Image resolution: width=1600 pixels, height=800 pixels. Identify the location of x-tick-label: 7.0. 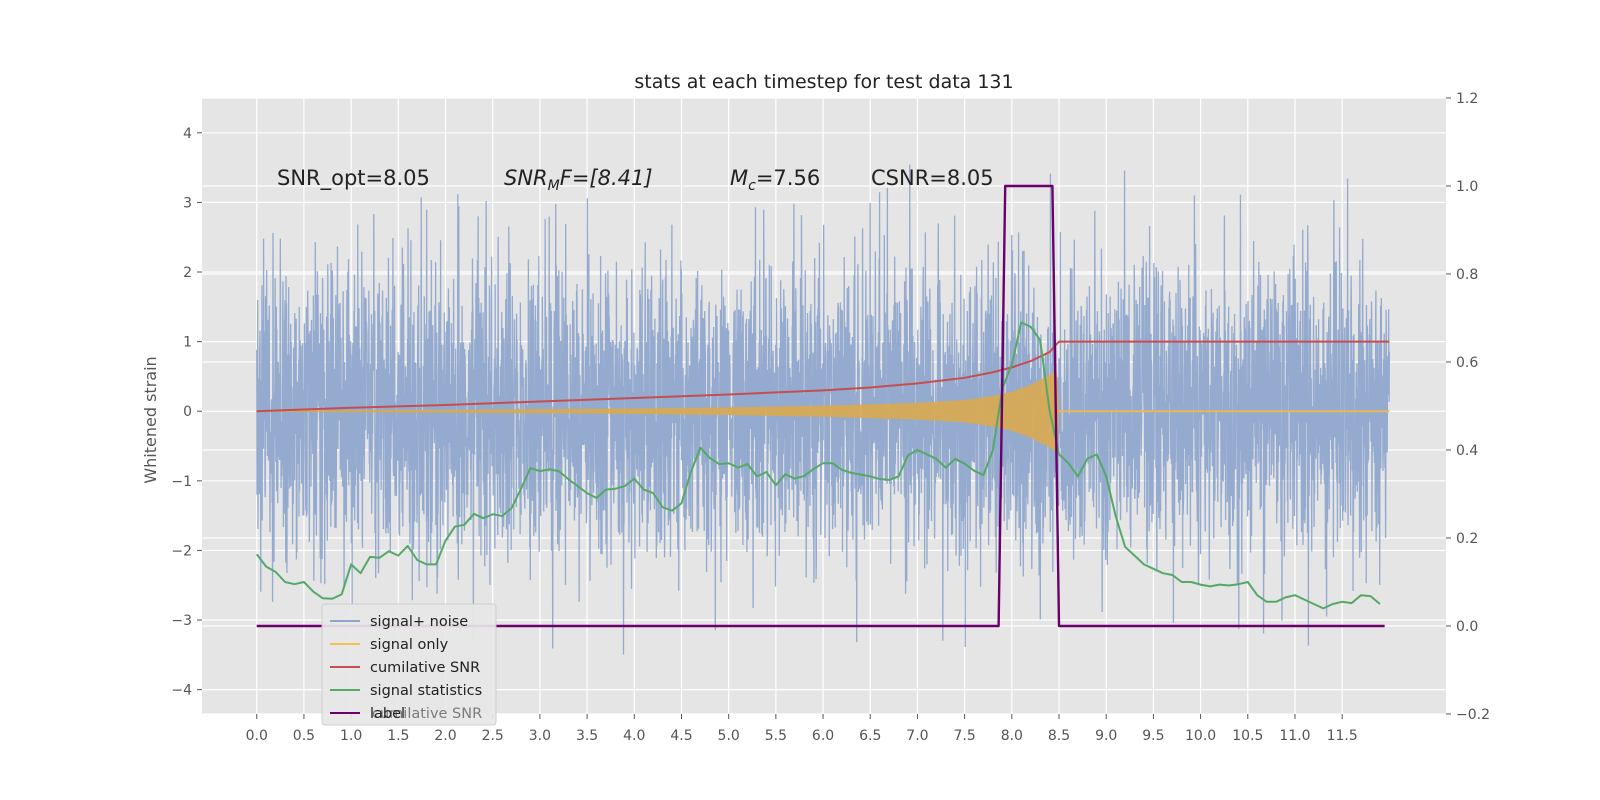
(917, 736).